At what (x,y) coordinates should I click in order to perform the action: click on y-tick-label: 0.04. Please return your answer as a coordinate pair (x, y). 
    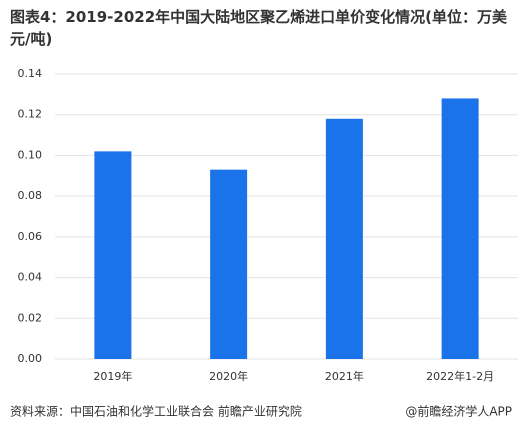
    Looking at the image, I should click on (30, 277).